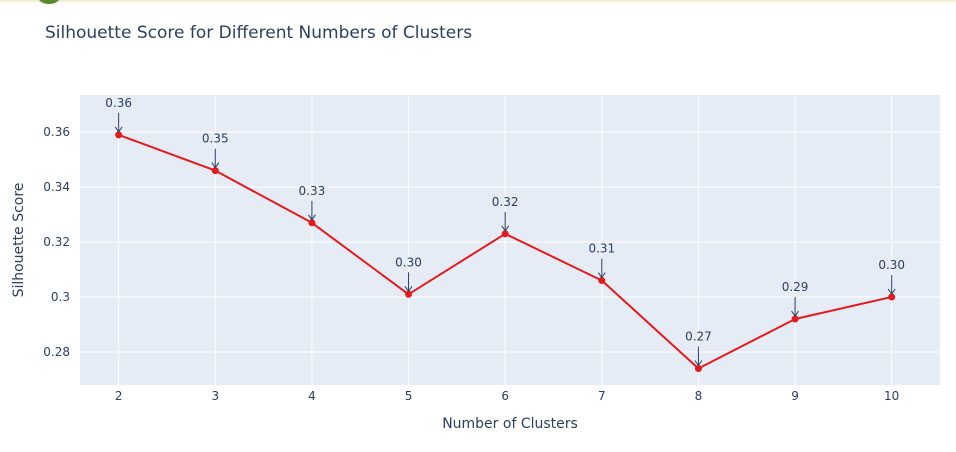 The width and height of the screenshot is (956, 452). Describe the element at coordinates (795, 396) in the screenshot. I see `x-tick-label: 9` at that location.